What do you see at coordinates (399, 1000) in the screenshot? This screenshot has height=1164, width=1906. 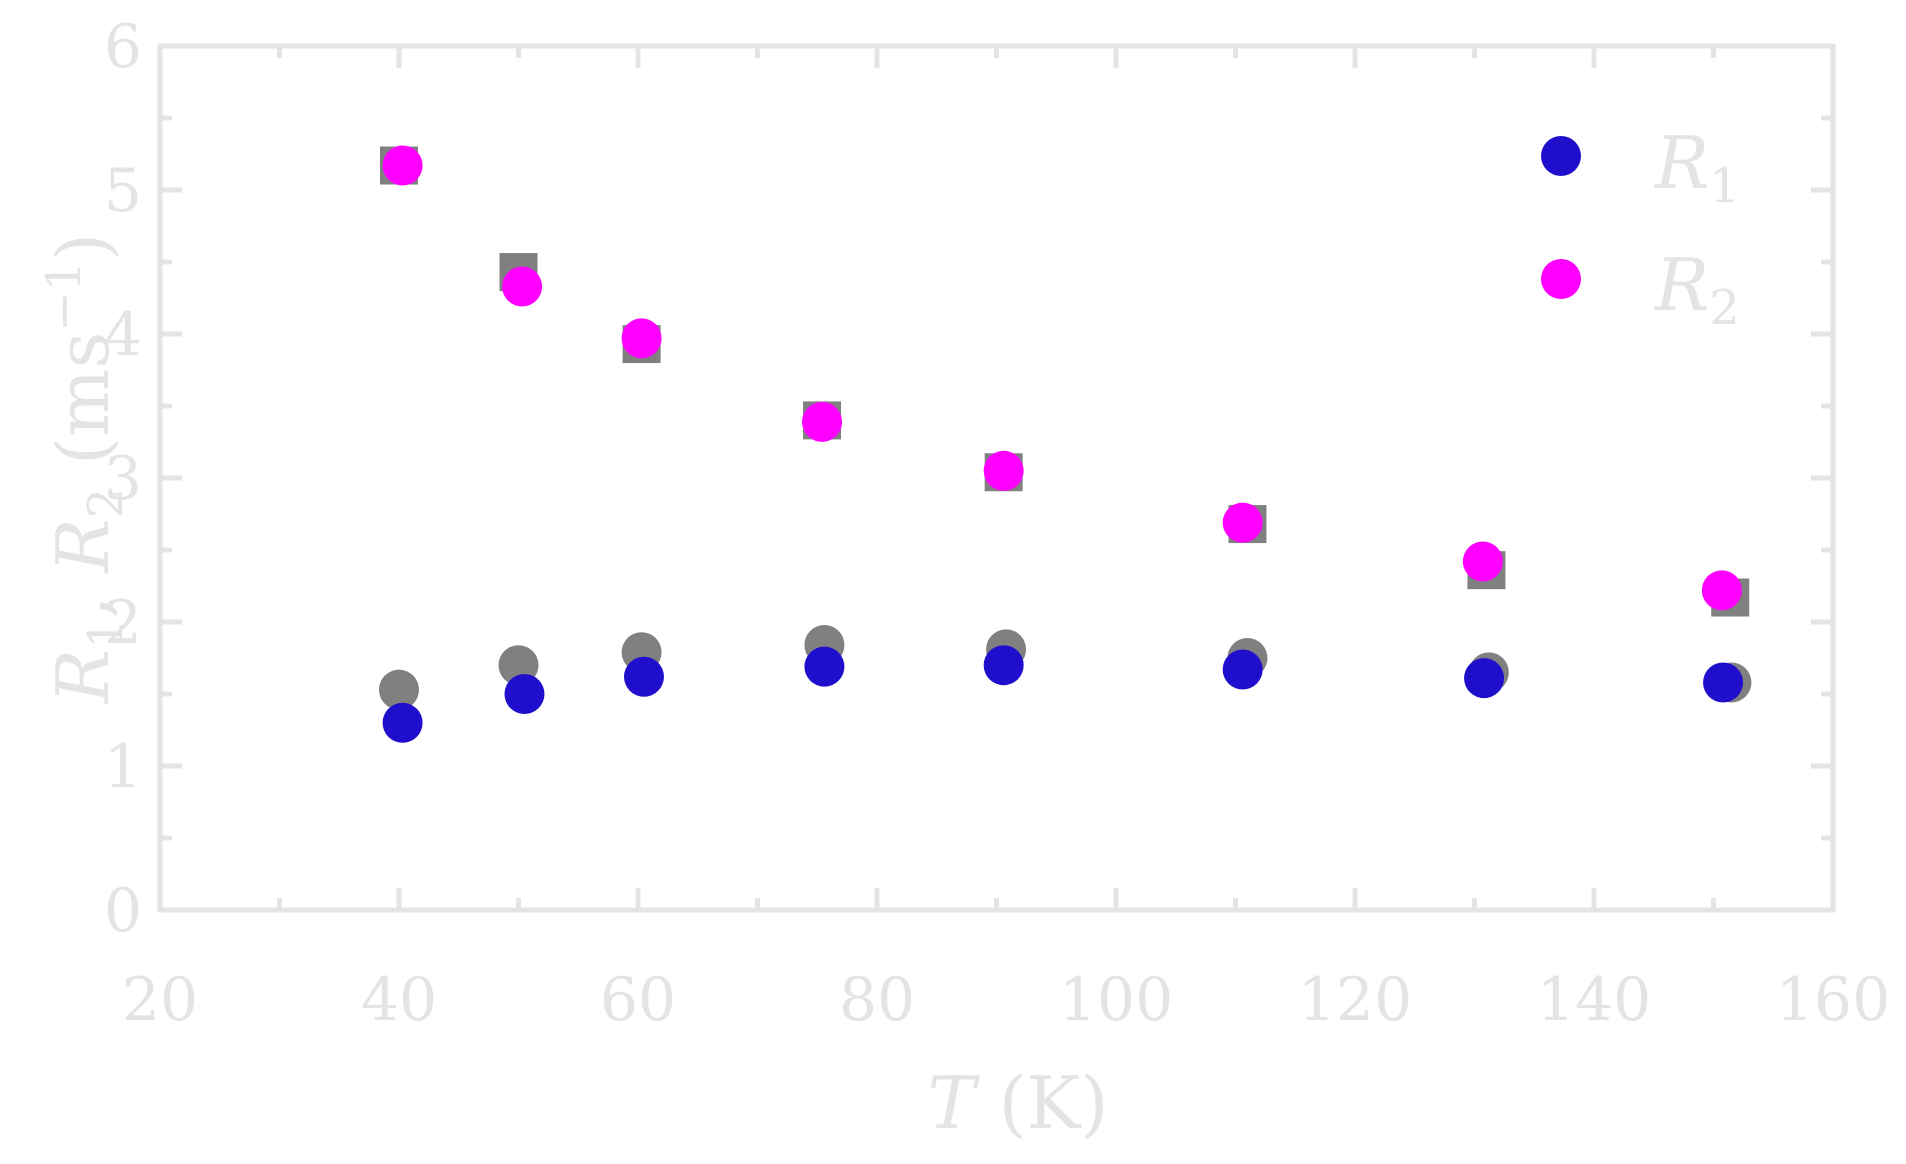 I see `x-tick-label: 40` at bounding box center [399, 1000].